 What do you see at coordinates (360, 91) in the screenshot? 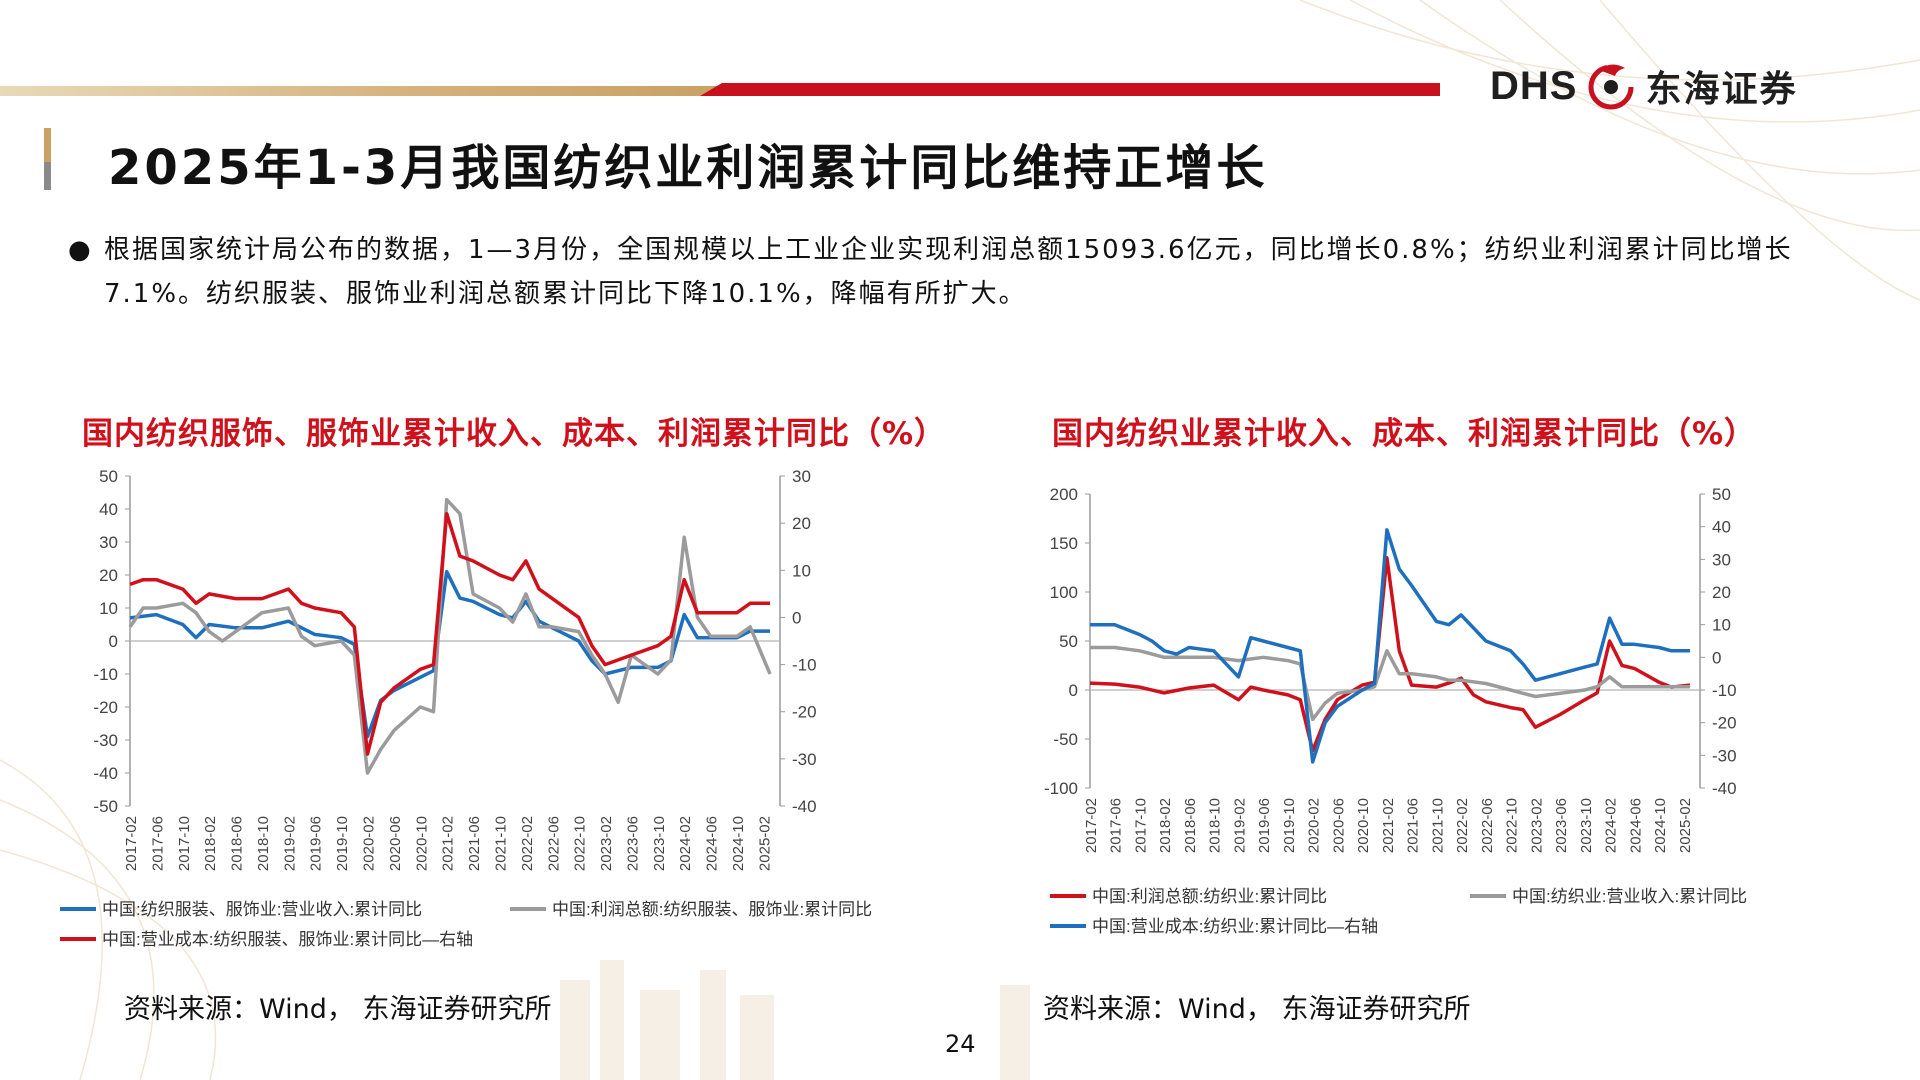
I see `header-gold-bar` at bounding box center [360, 91].